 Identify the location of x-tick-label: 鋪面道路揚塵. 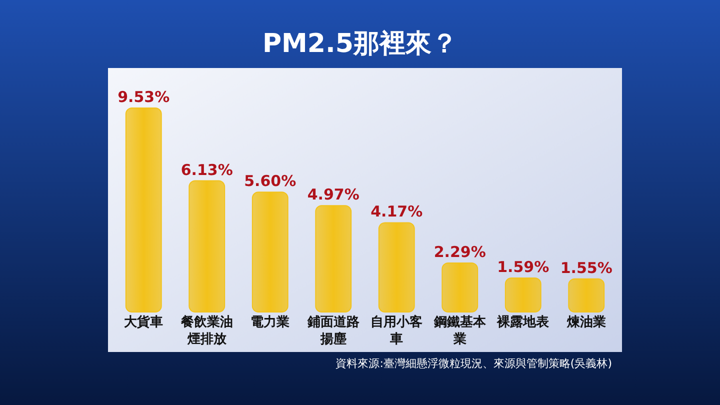
(333, 331).